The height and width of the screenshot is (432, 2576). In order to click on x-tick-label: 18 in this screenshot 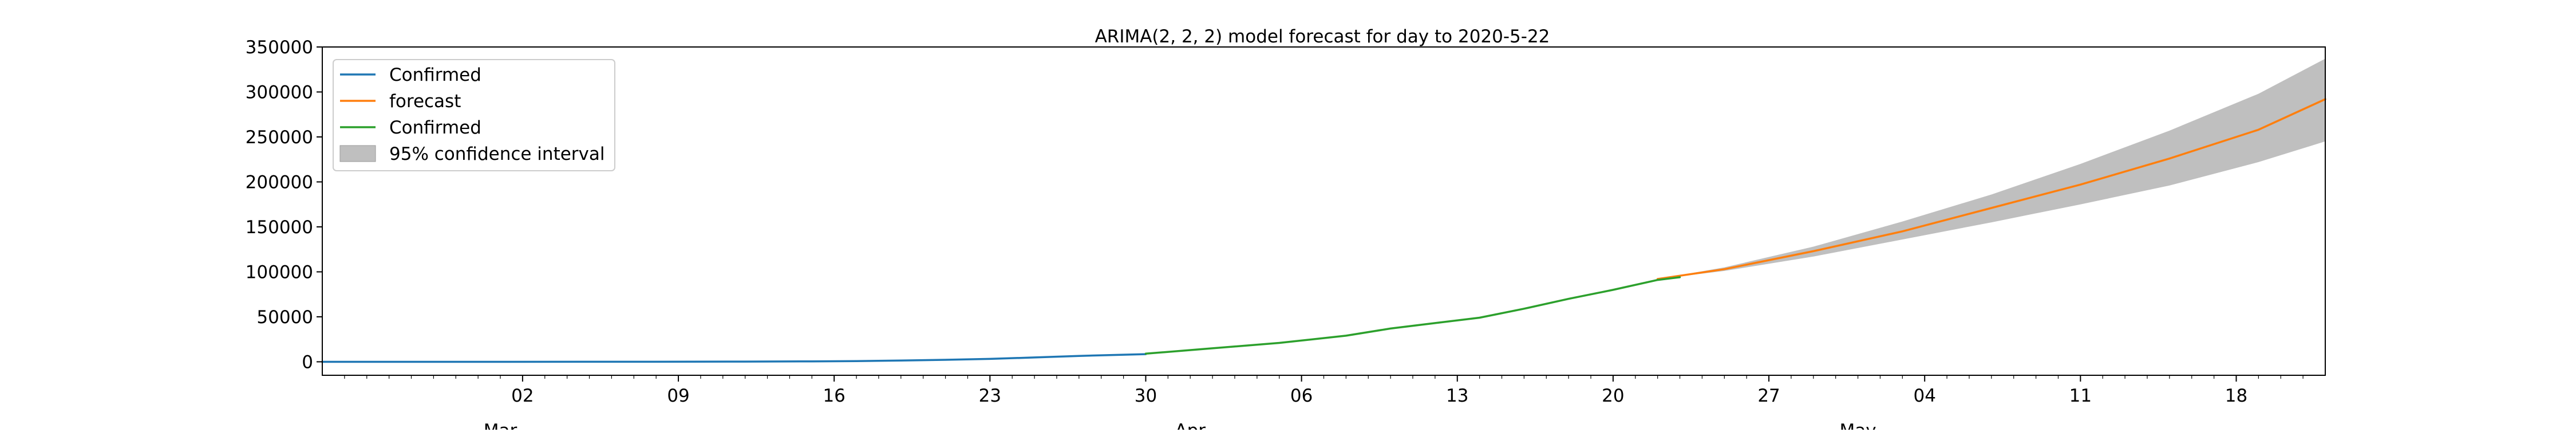, I will do `click(2236, 396)`.